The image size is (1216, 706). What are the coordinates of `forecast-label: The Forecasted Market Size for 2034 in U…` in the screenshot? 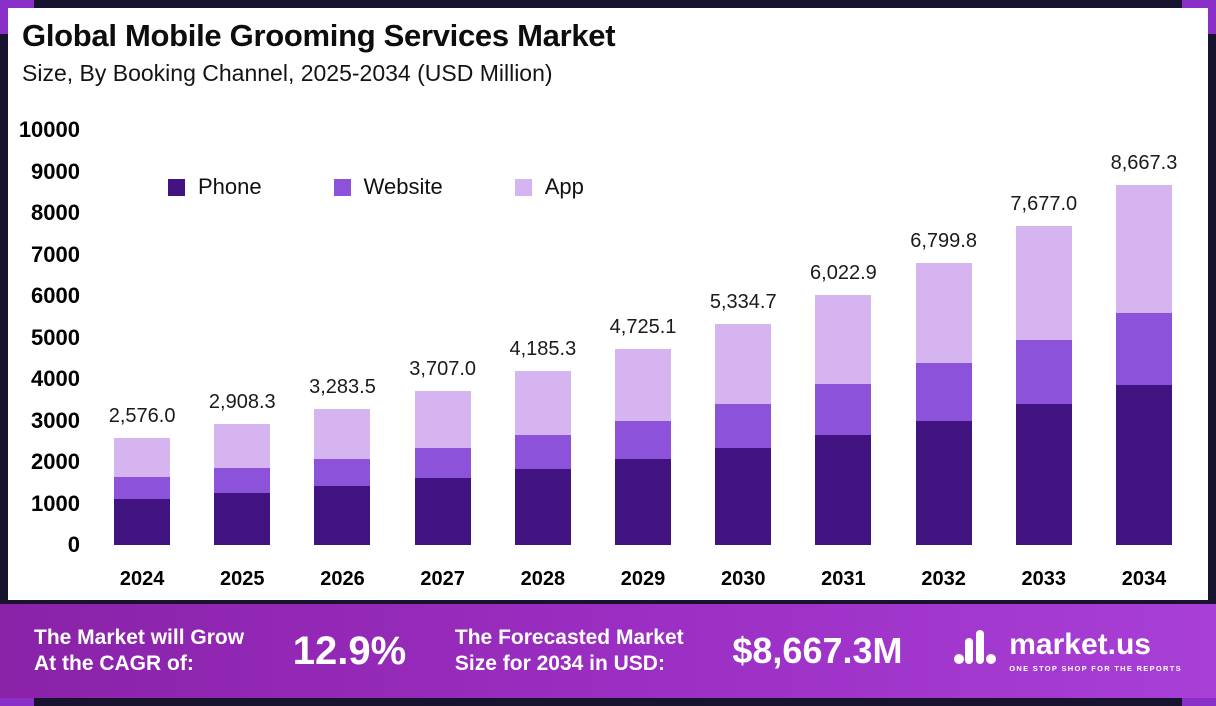 It's located at (569, 650).